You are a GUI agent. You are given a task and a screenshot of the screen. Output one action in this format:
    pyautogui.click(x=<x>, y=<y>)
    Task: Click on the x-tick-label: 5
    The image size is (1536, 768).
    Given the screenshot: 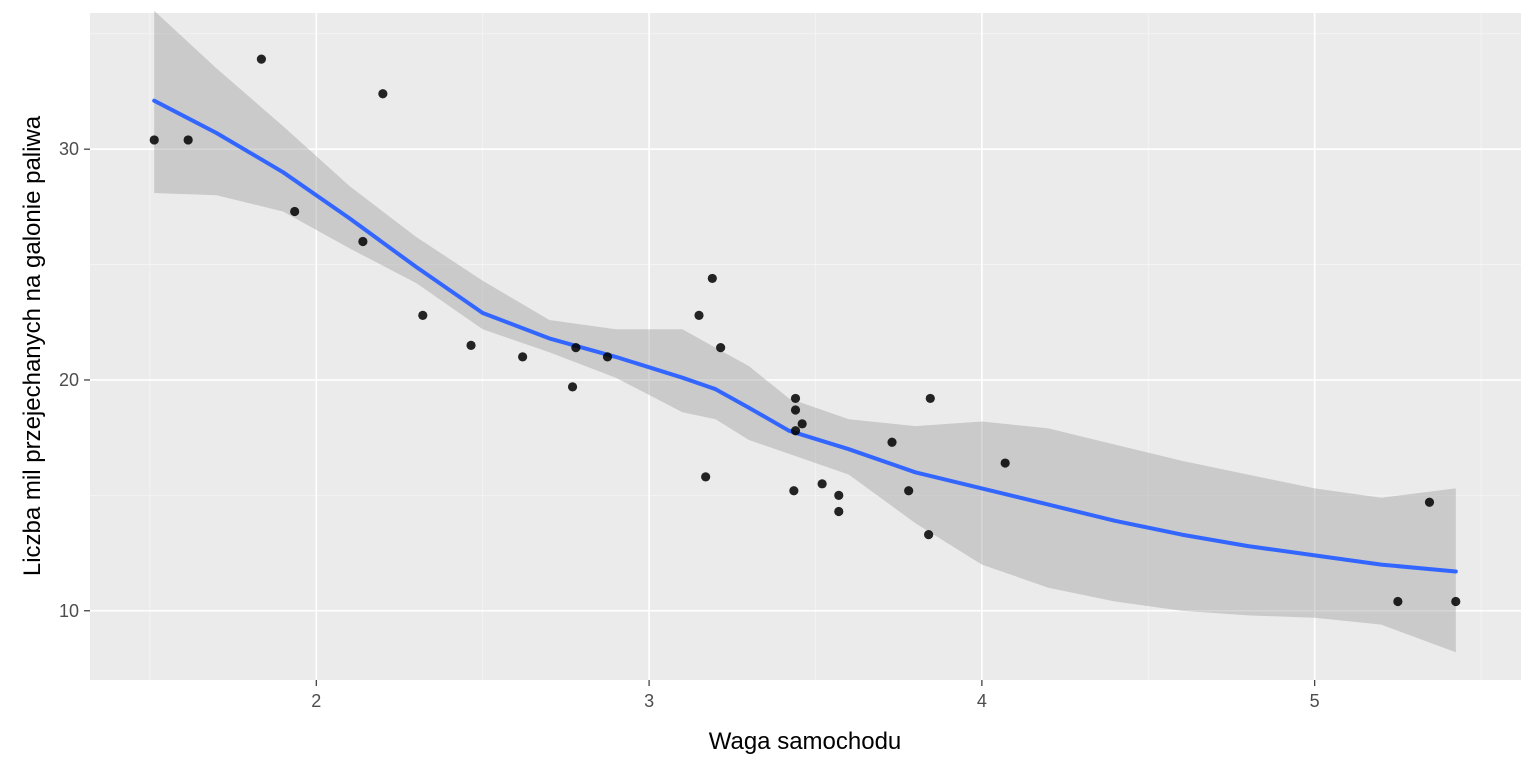 What is the action you would take?
    pyautogui.click(x=1315, y=701)
    